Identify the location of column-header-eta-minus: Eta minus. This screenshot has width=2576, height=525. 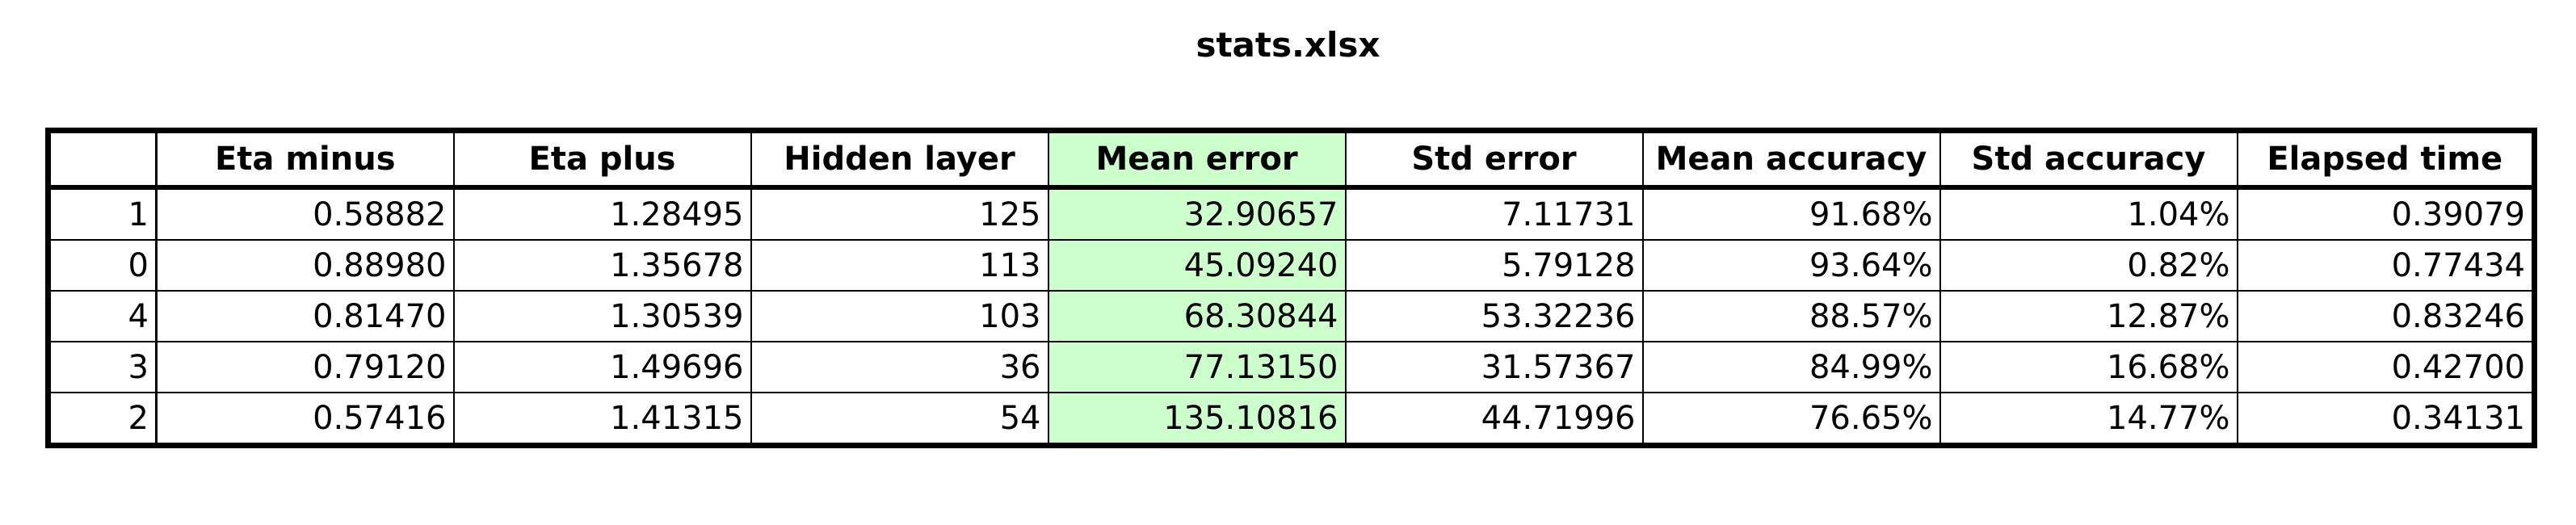
(305, 159).